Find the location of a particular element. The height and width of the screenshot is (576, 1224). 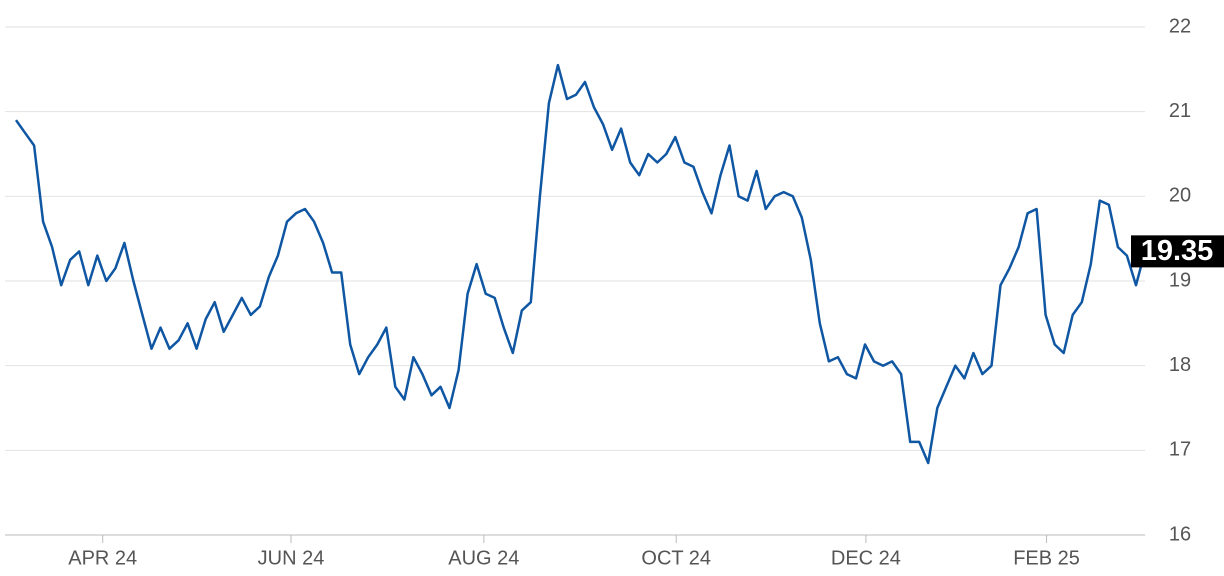

y-tick-label: 18 is located at coordinates (1180, 365).